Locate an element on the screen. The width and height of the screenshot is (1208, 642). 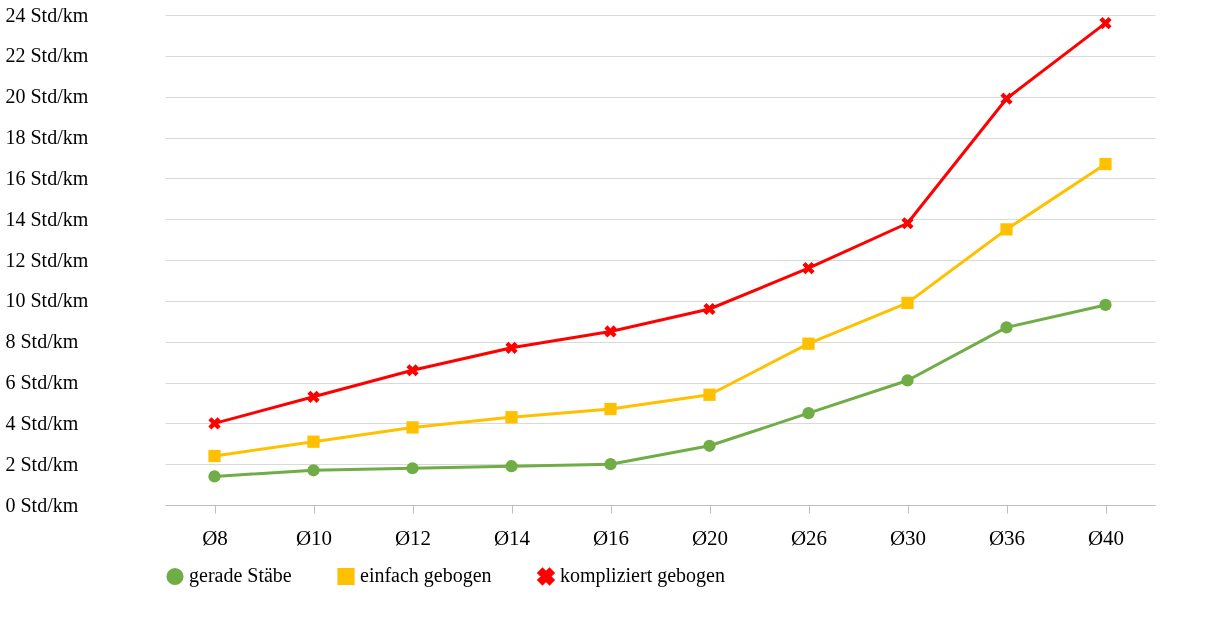
y-tick-label: 24 Std/km is located at coordinates (47, 14).